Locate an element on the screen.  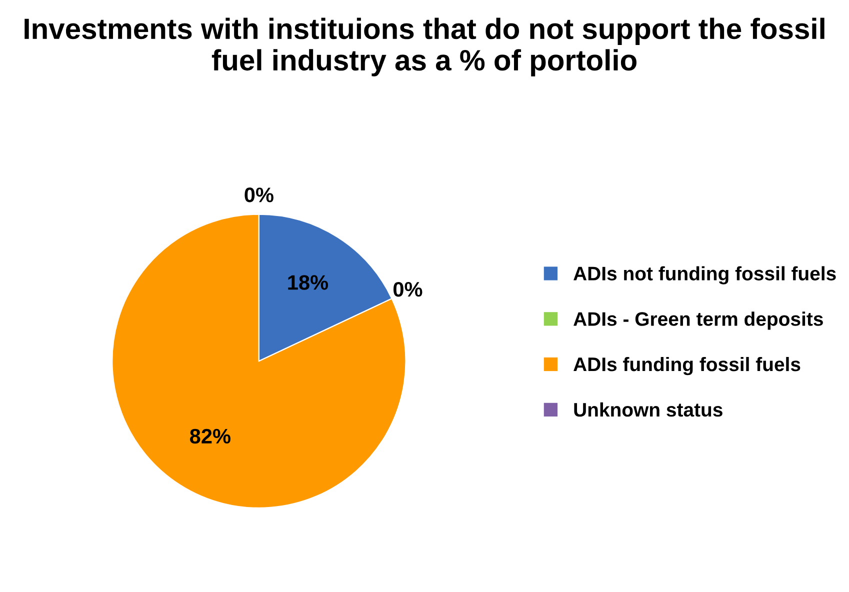
chart-title: Investments with instituions that do not support the fossil fuel industry as a % of portolio is located at coordinates (424, 47).